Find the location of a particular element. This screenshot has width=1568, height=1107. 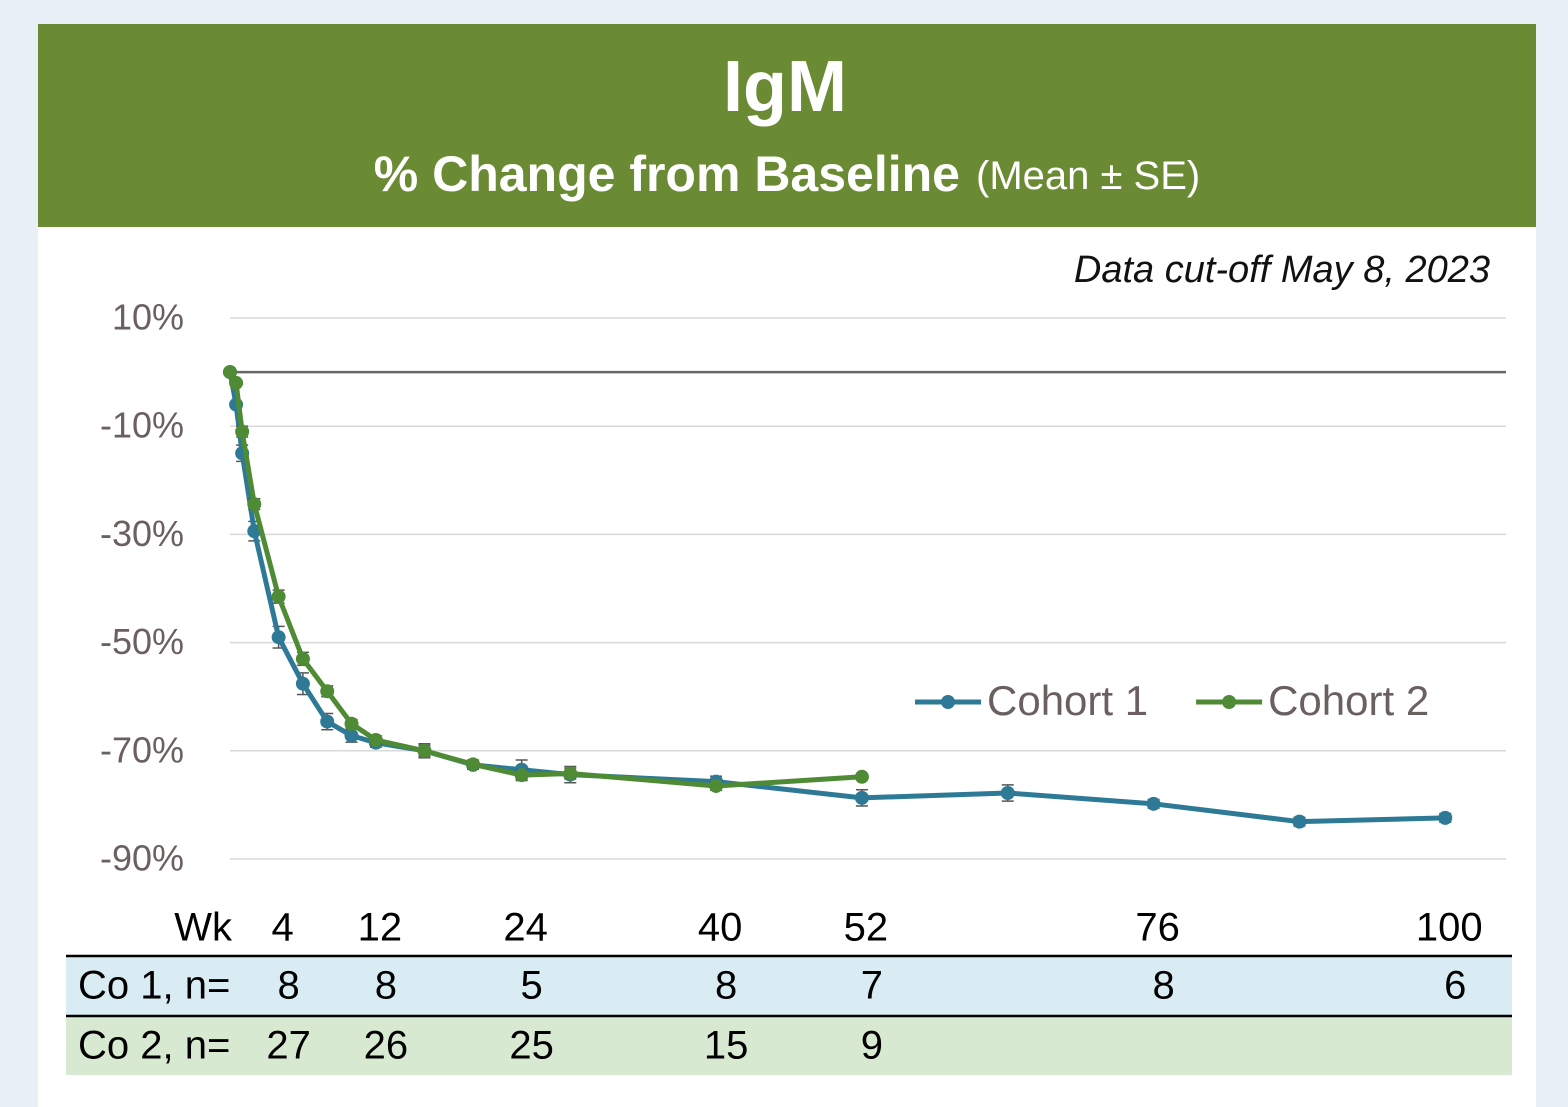

y-tick-label: -50% is located at coordinates (142, 641).